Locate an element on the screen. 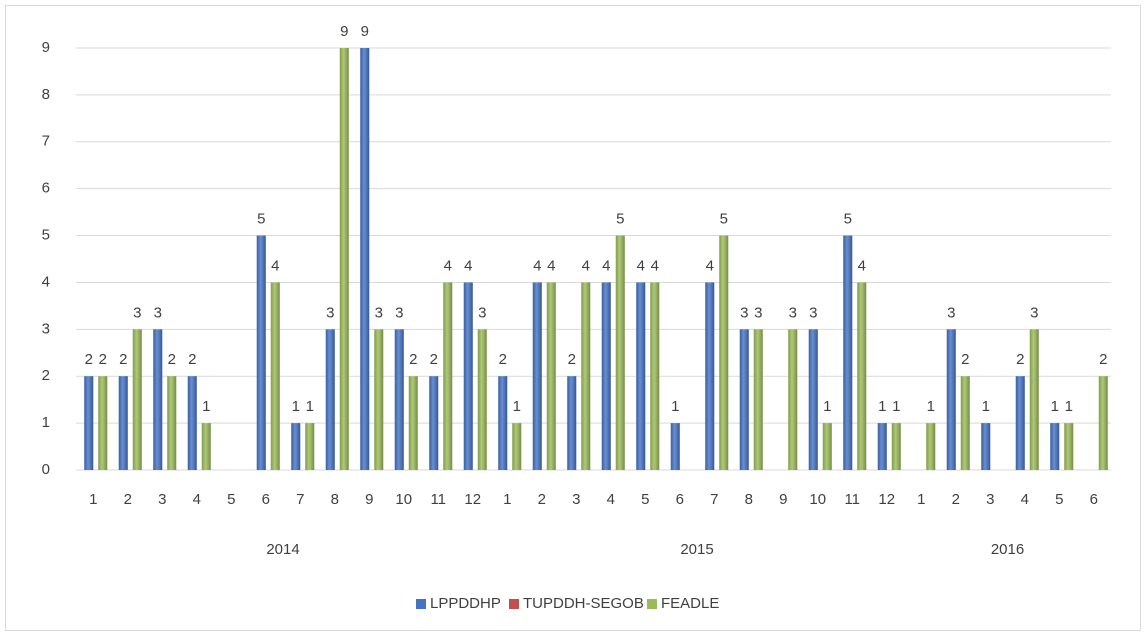  x-tick-label: 10 is located at coordinates (817, 499).